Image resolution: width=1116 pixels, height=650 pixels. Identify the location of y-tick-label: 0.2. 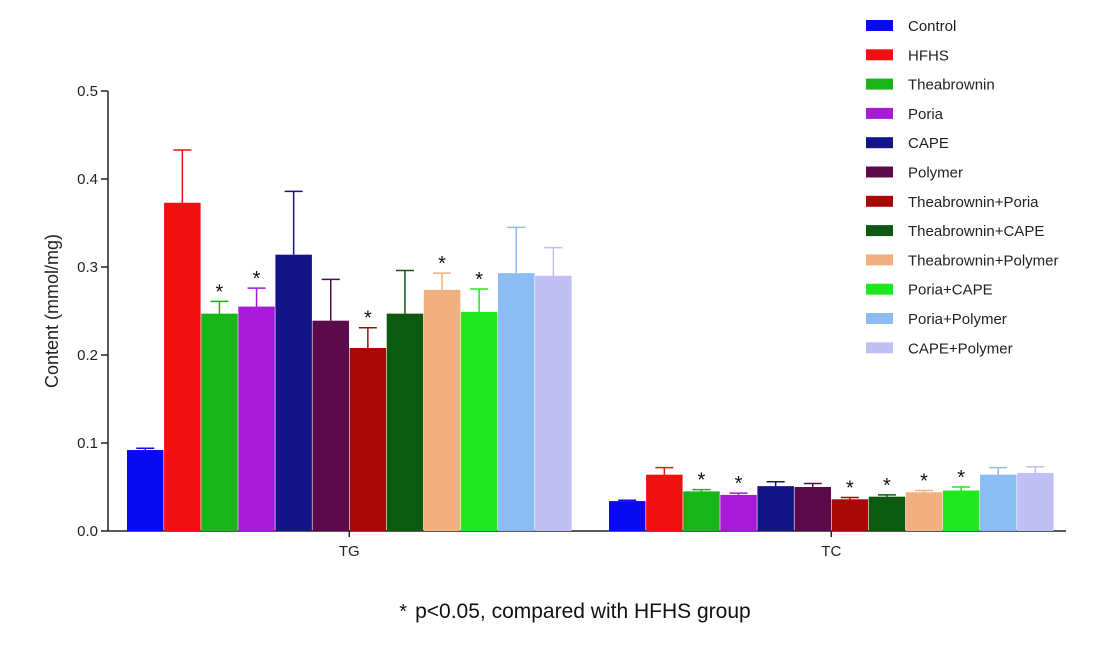
(87, 355).